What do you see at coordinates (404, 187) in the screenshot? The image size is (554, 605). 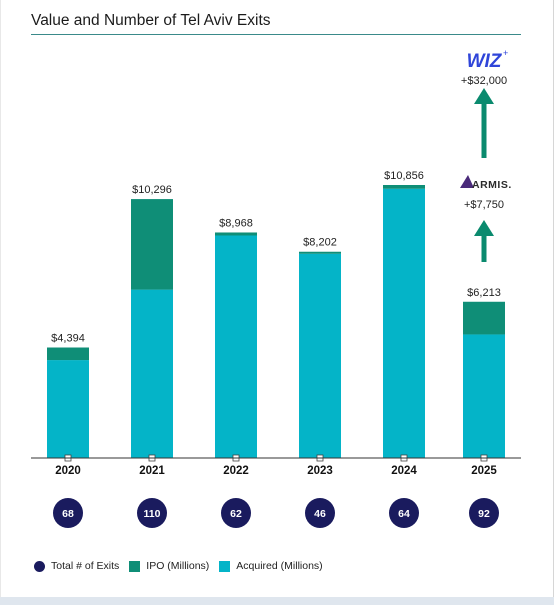 I see `bar-ipo-2024` at bounding box center [404, 187].